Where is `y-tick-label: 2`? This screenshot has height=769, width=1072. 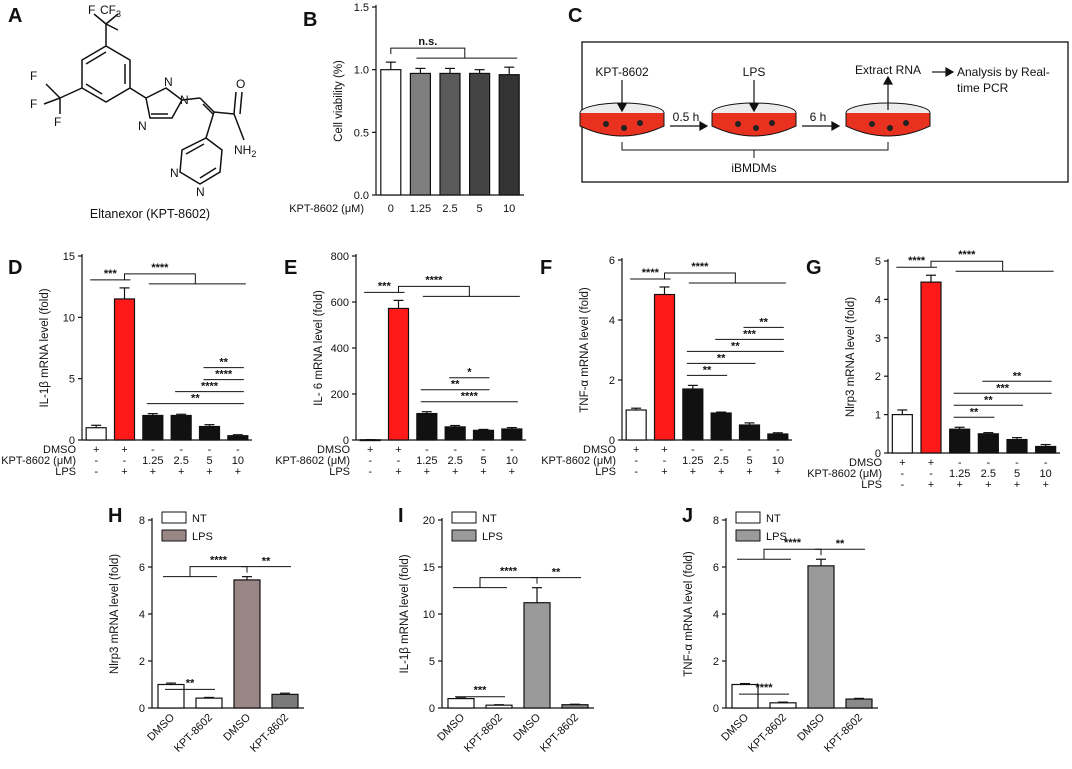 y-tick-label: 2 is located at coordinates (878, 377).